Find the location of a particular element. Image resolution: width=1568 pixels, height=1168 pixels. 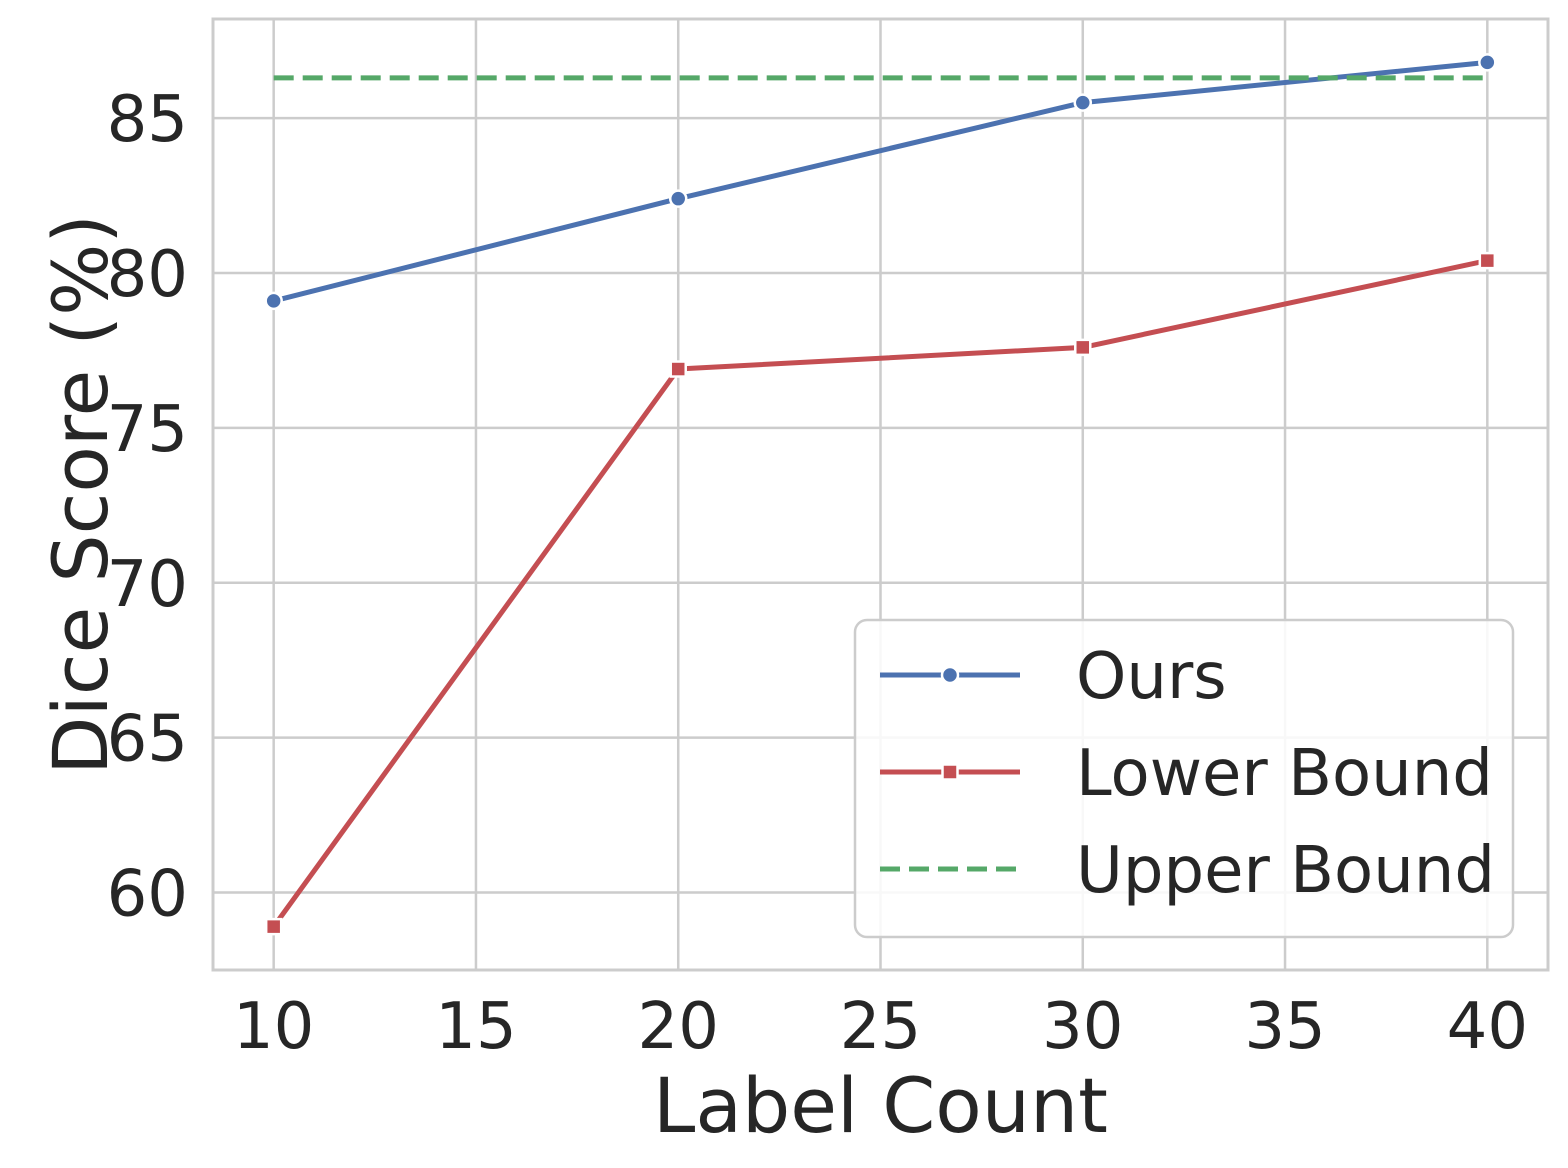

legend-box is located at coordinates (1184, 778).